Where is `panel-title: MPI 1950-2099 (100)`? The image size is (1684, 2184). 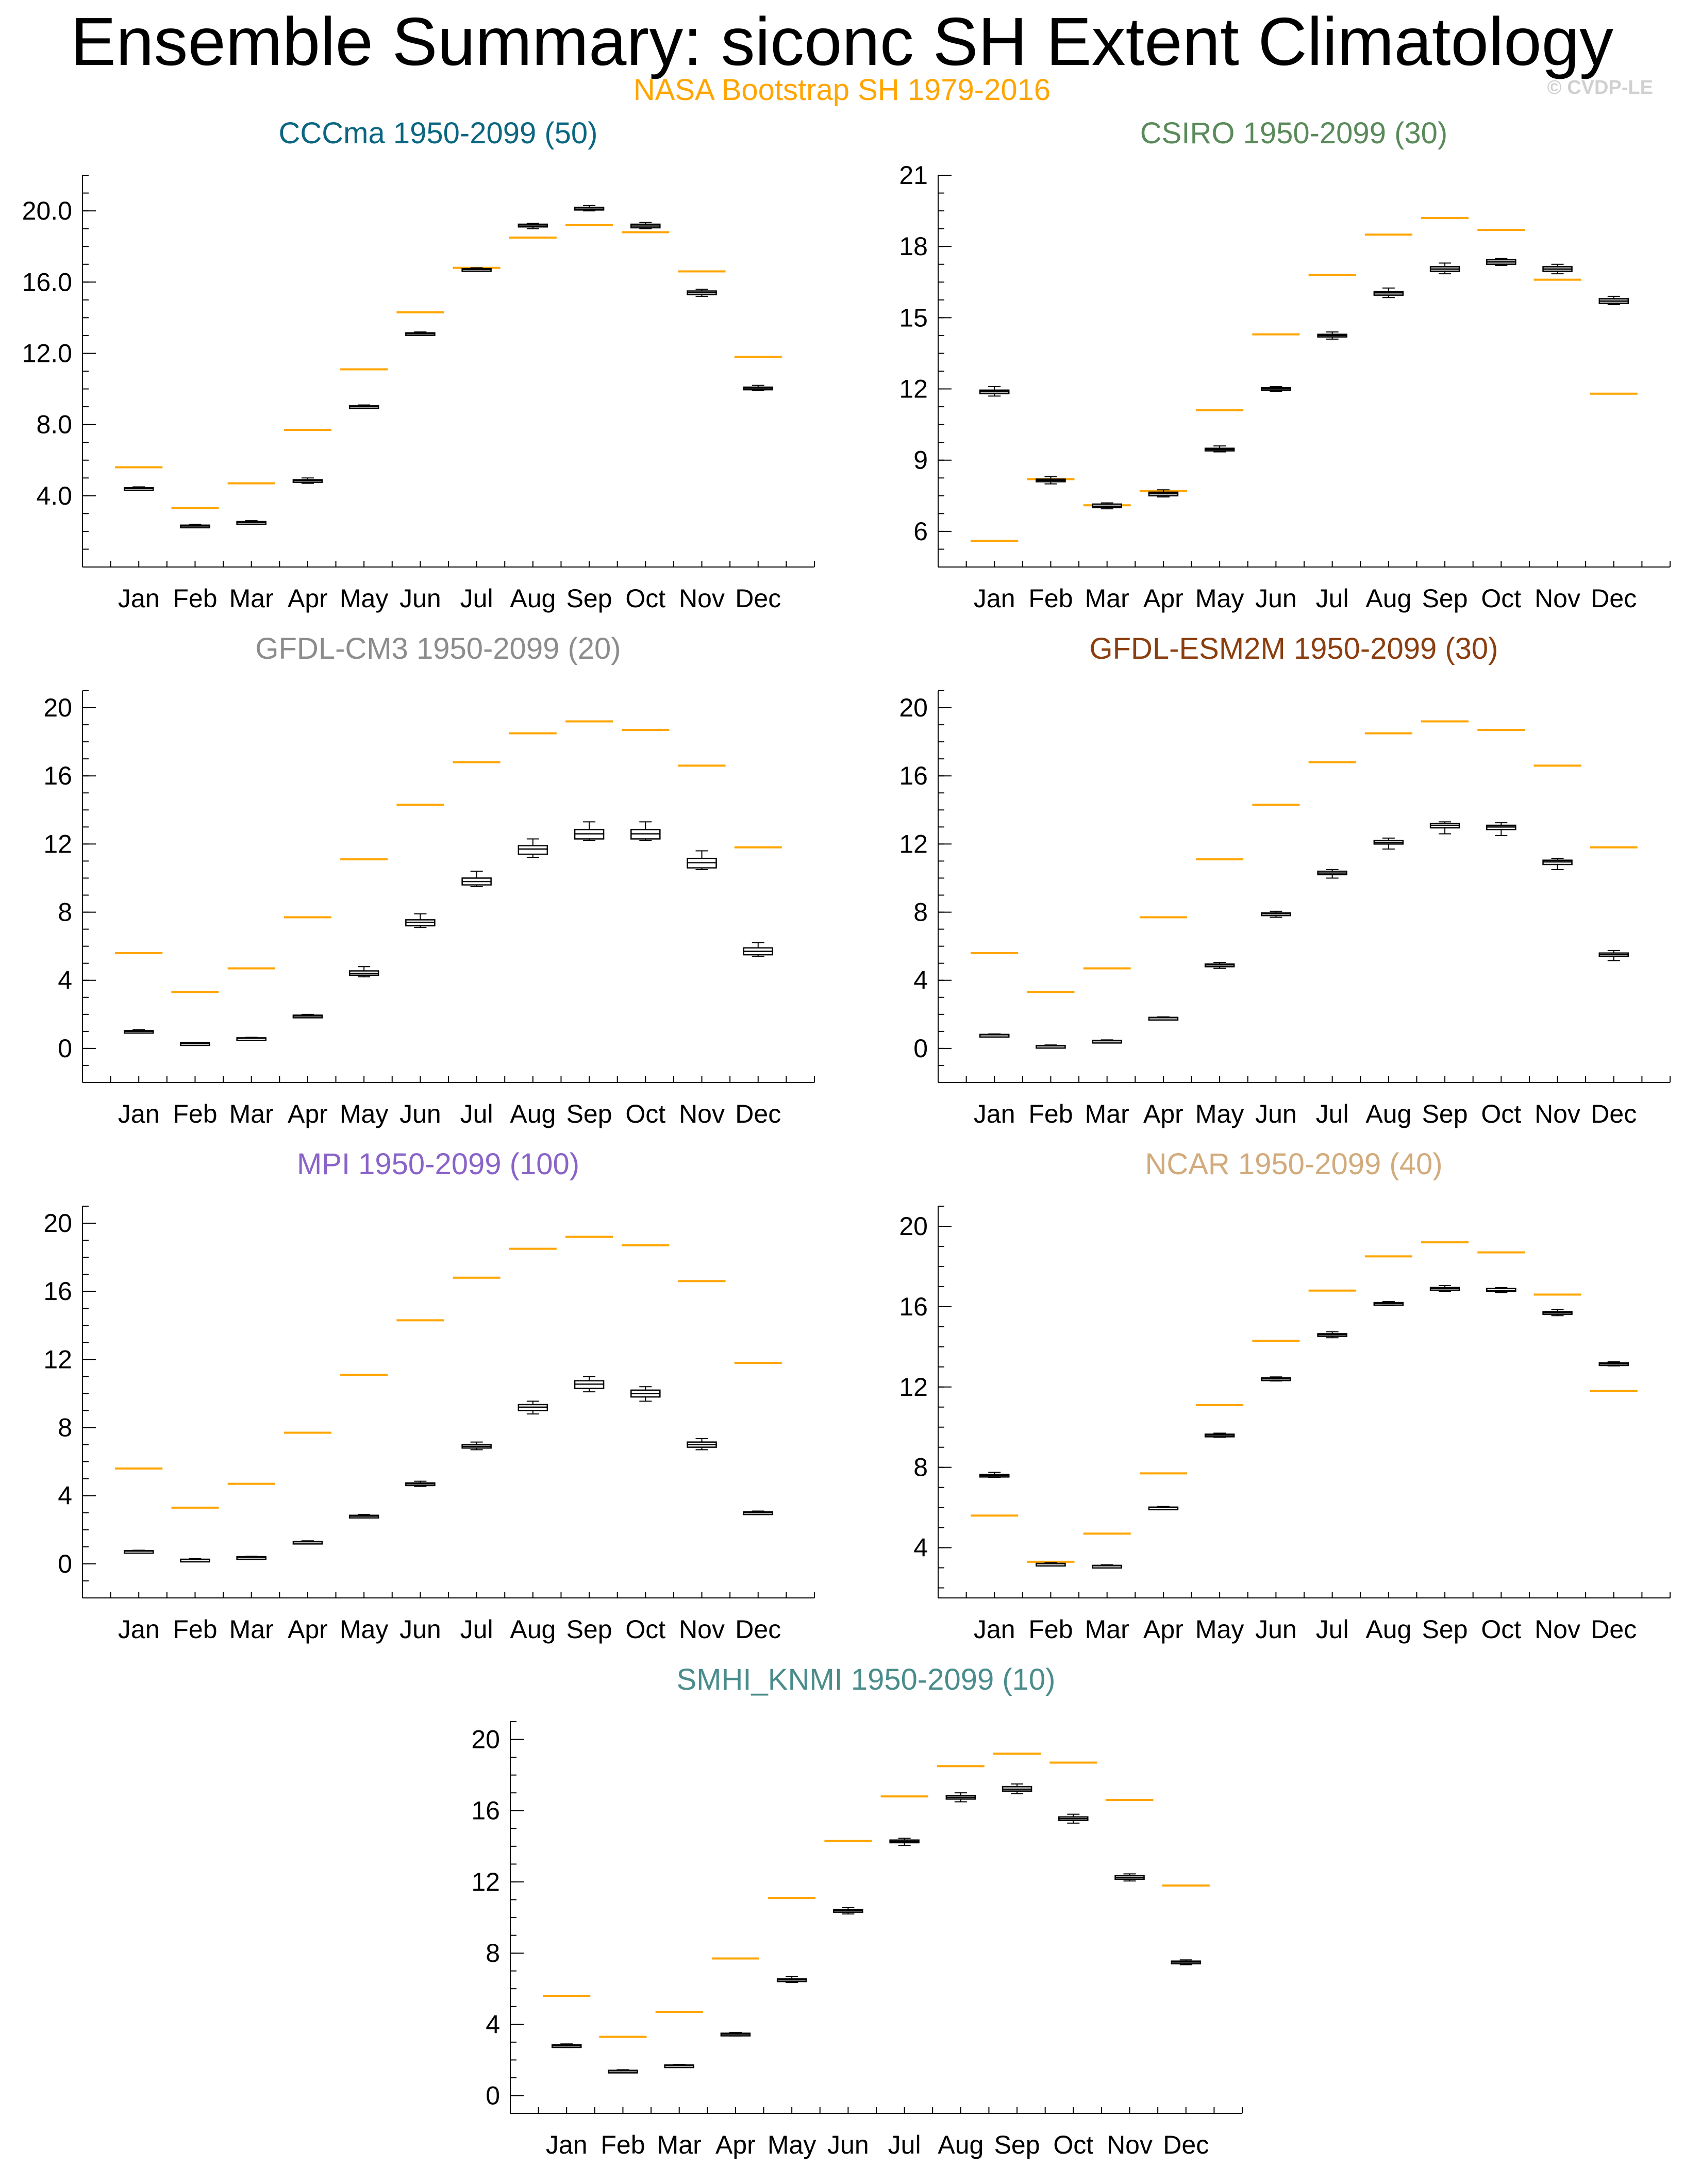
panel-title: MPI 1950-2099 (100) is located at coordinates (438, 1164).